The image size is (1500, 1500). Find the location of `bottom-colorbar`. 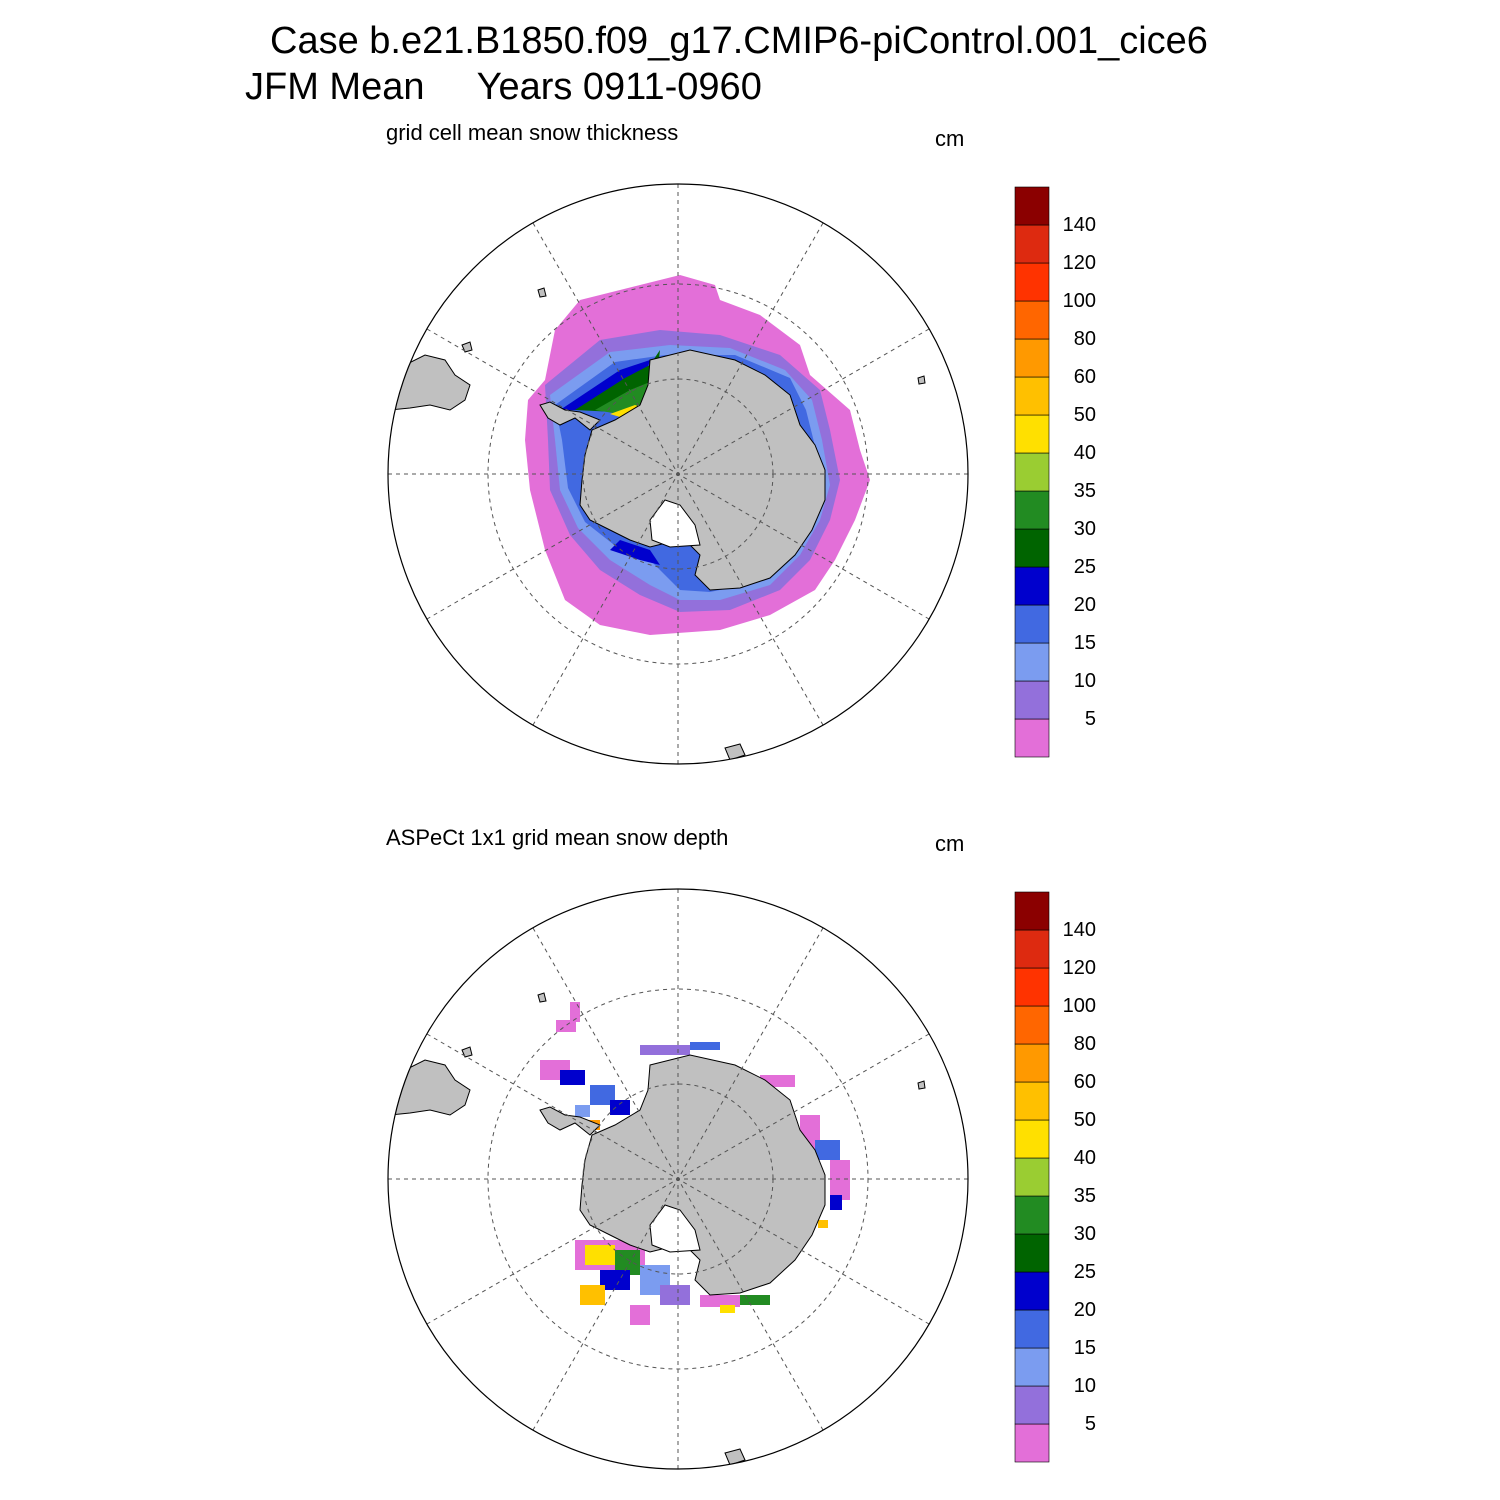

bottom-colorbar is located at coordinates (1032, 1177).